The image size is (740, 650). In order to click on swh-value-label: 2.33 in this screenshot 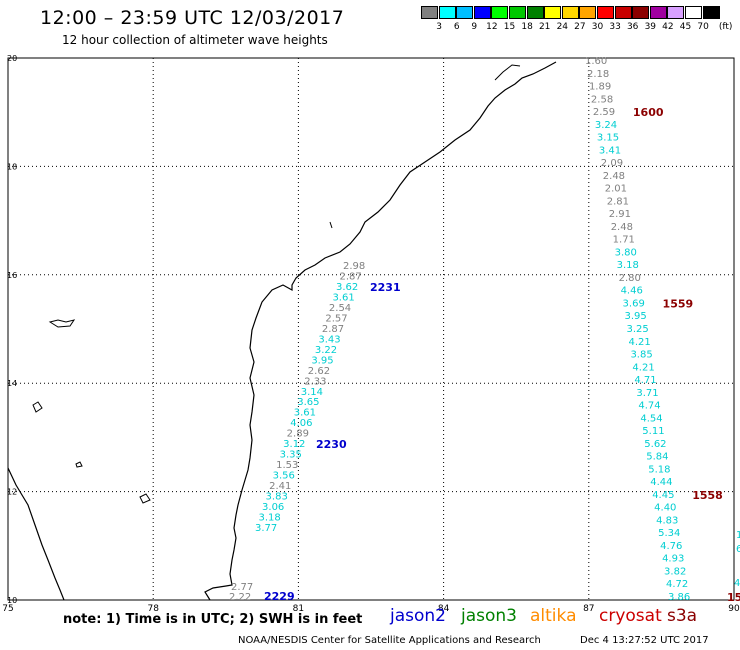, I will do `click(315, 381)`.